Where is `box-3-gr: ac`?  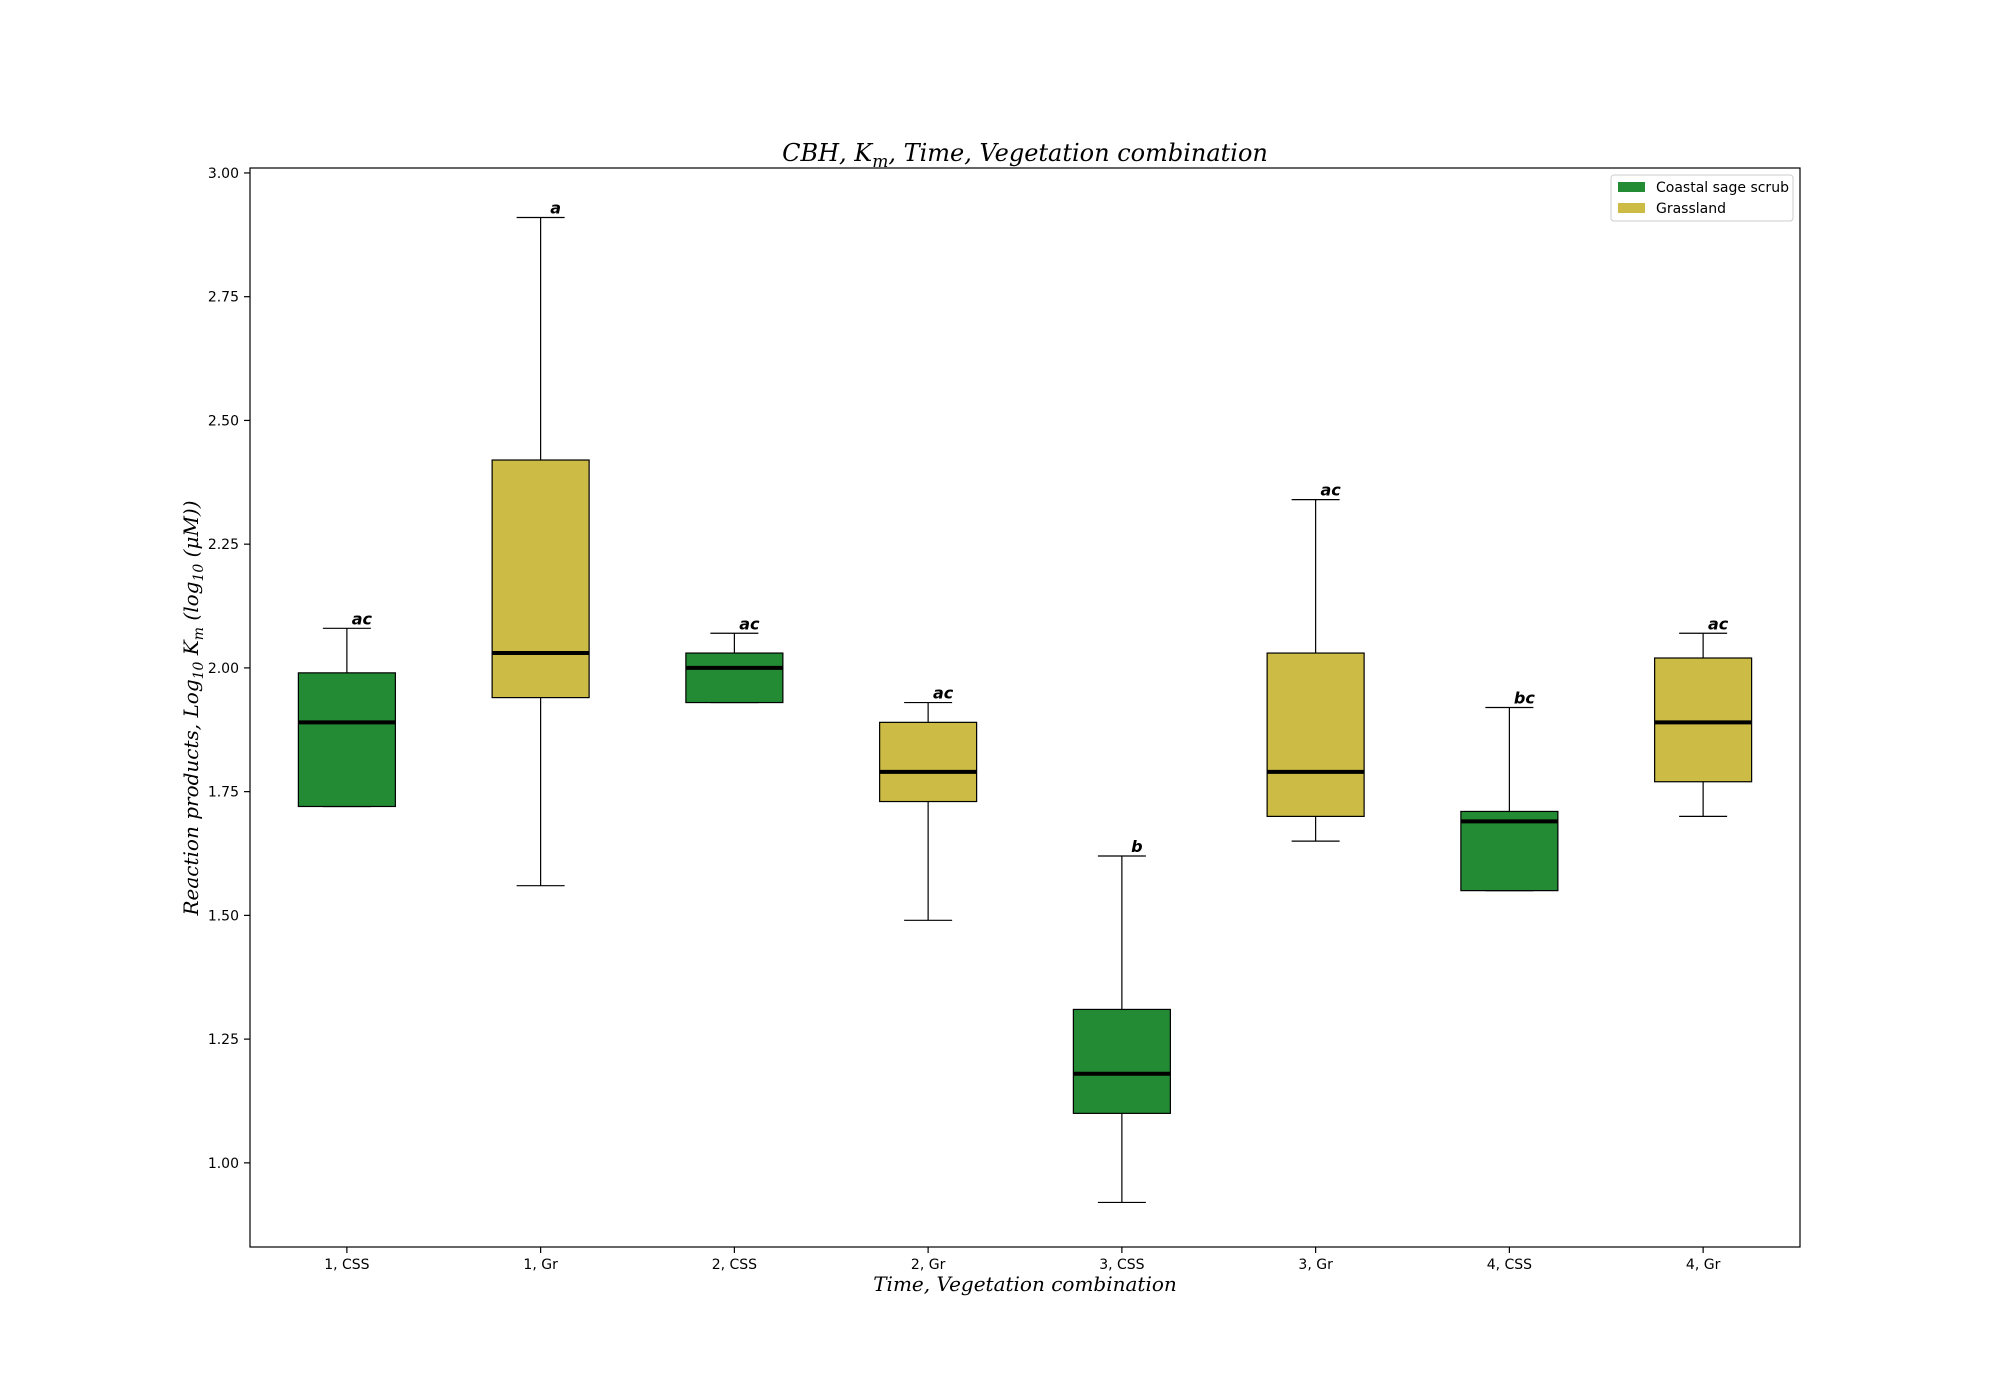
box-3-gr: ac is located at coordinates (1315, 661).